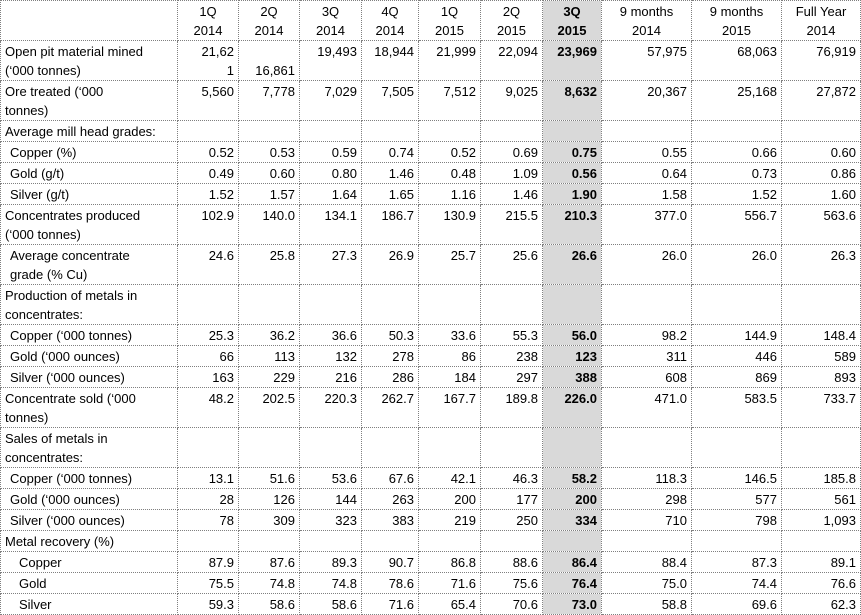 This screenshot has height=615, width=861. Describe the element at coordinates (511, 583) in the screenshot. I see `value-cell: 75.6` at that location.